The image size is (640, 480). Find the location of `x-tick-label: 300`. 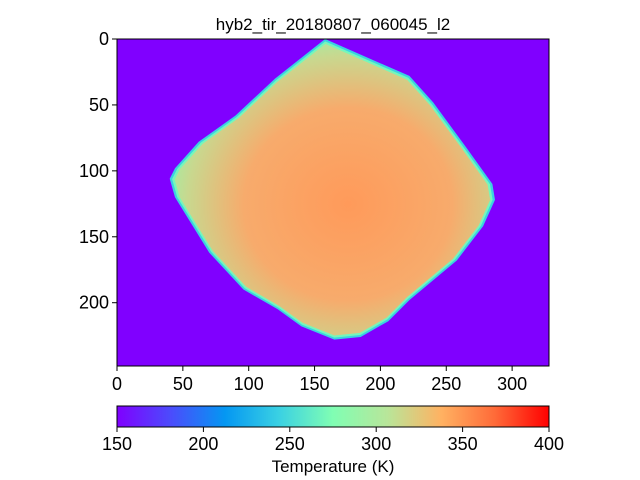

x-tick-label: 300 is located at coordinates (512, 384).